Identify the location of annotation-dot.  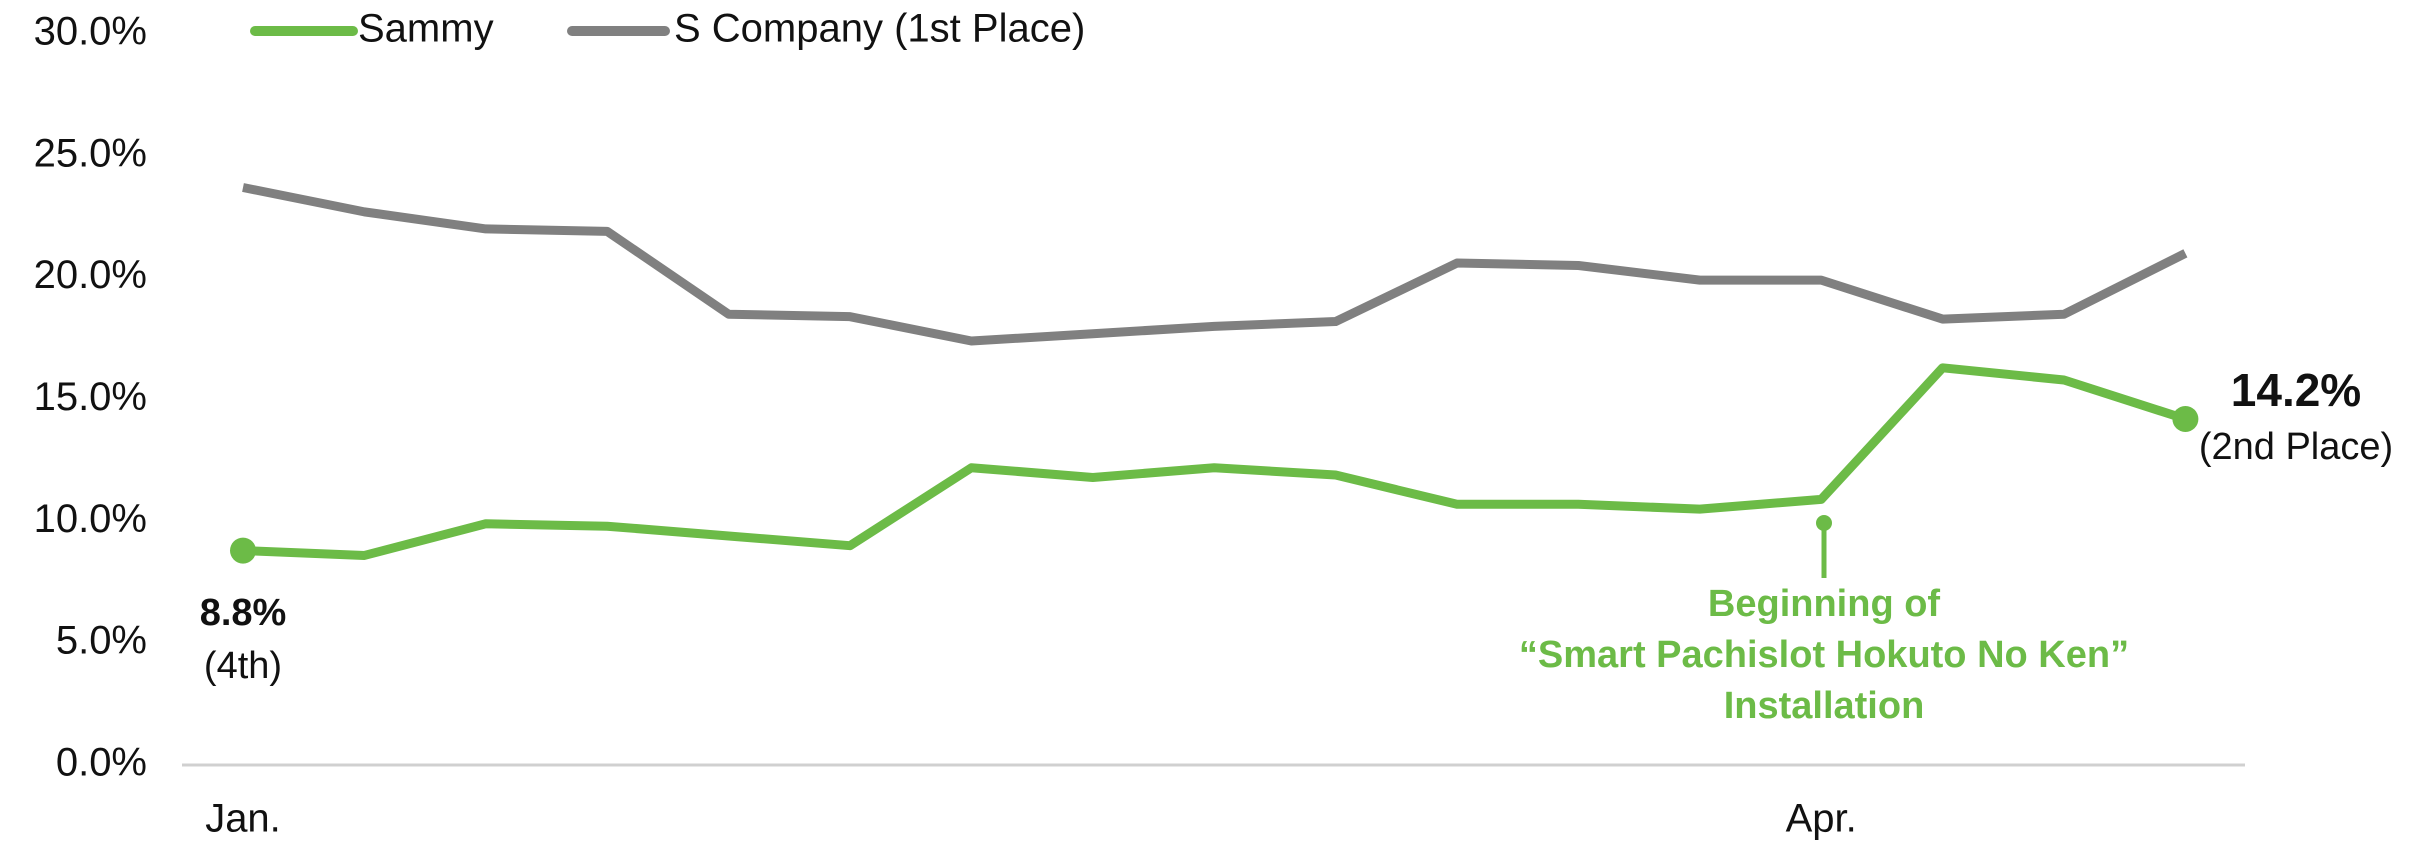
(1824, 523).